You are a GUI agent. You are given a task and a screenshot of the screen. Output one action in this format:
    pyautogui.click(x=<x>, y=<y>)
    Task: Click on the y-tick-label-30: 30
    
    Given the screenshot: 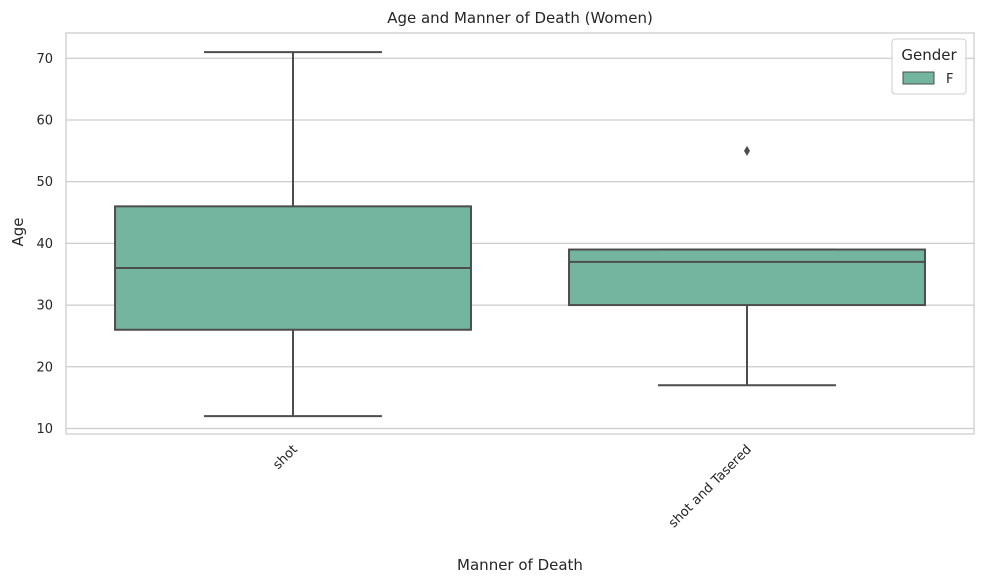 What is the action you would take?
    pyautogui.click(x=44, y=306)
    